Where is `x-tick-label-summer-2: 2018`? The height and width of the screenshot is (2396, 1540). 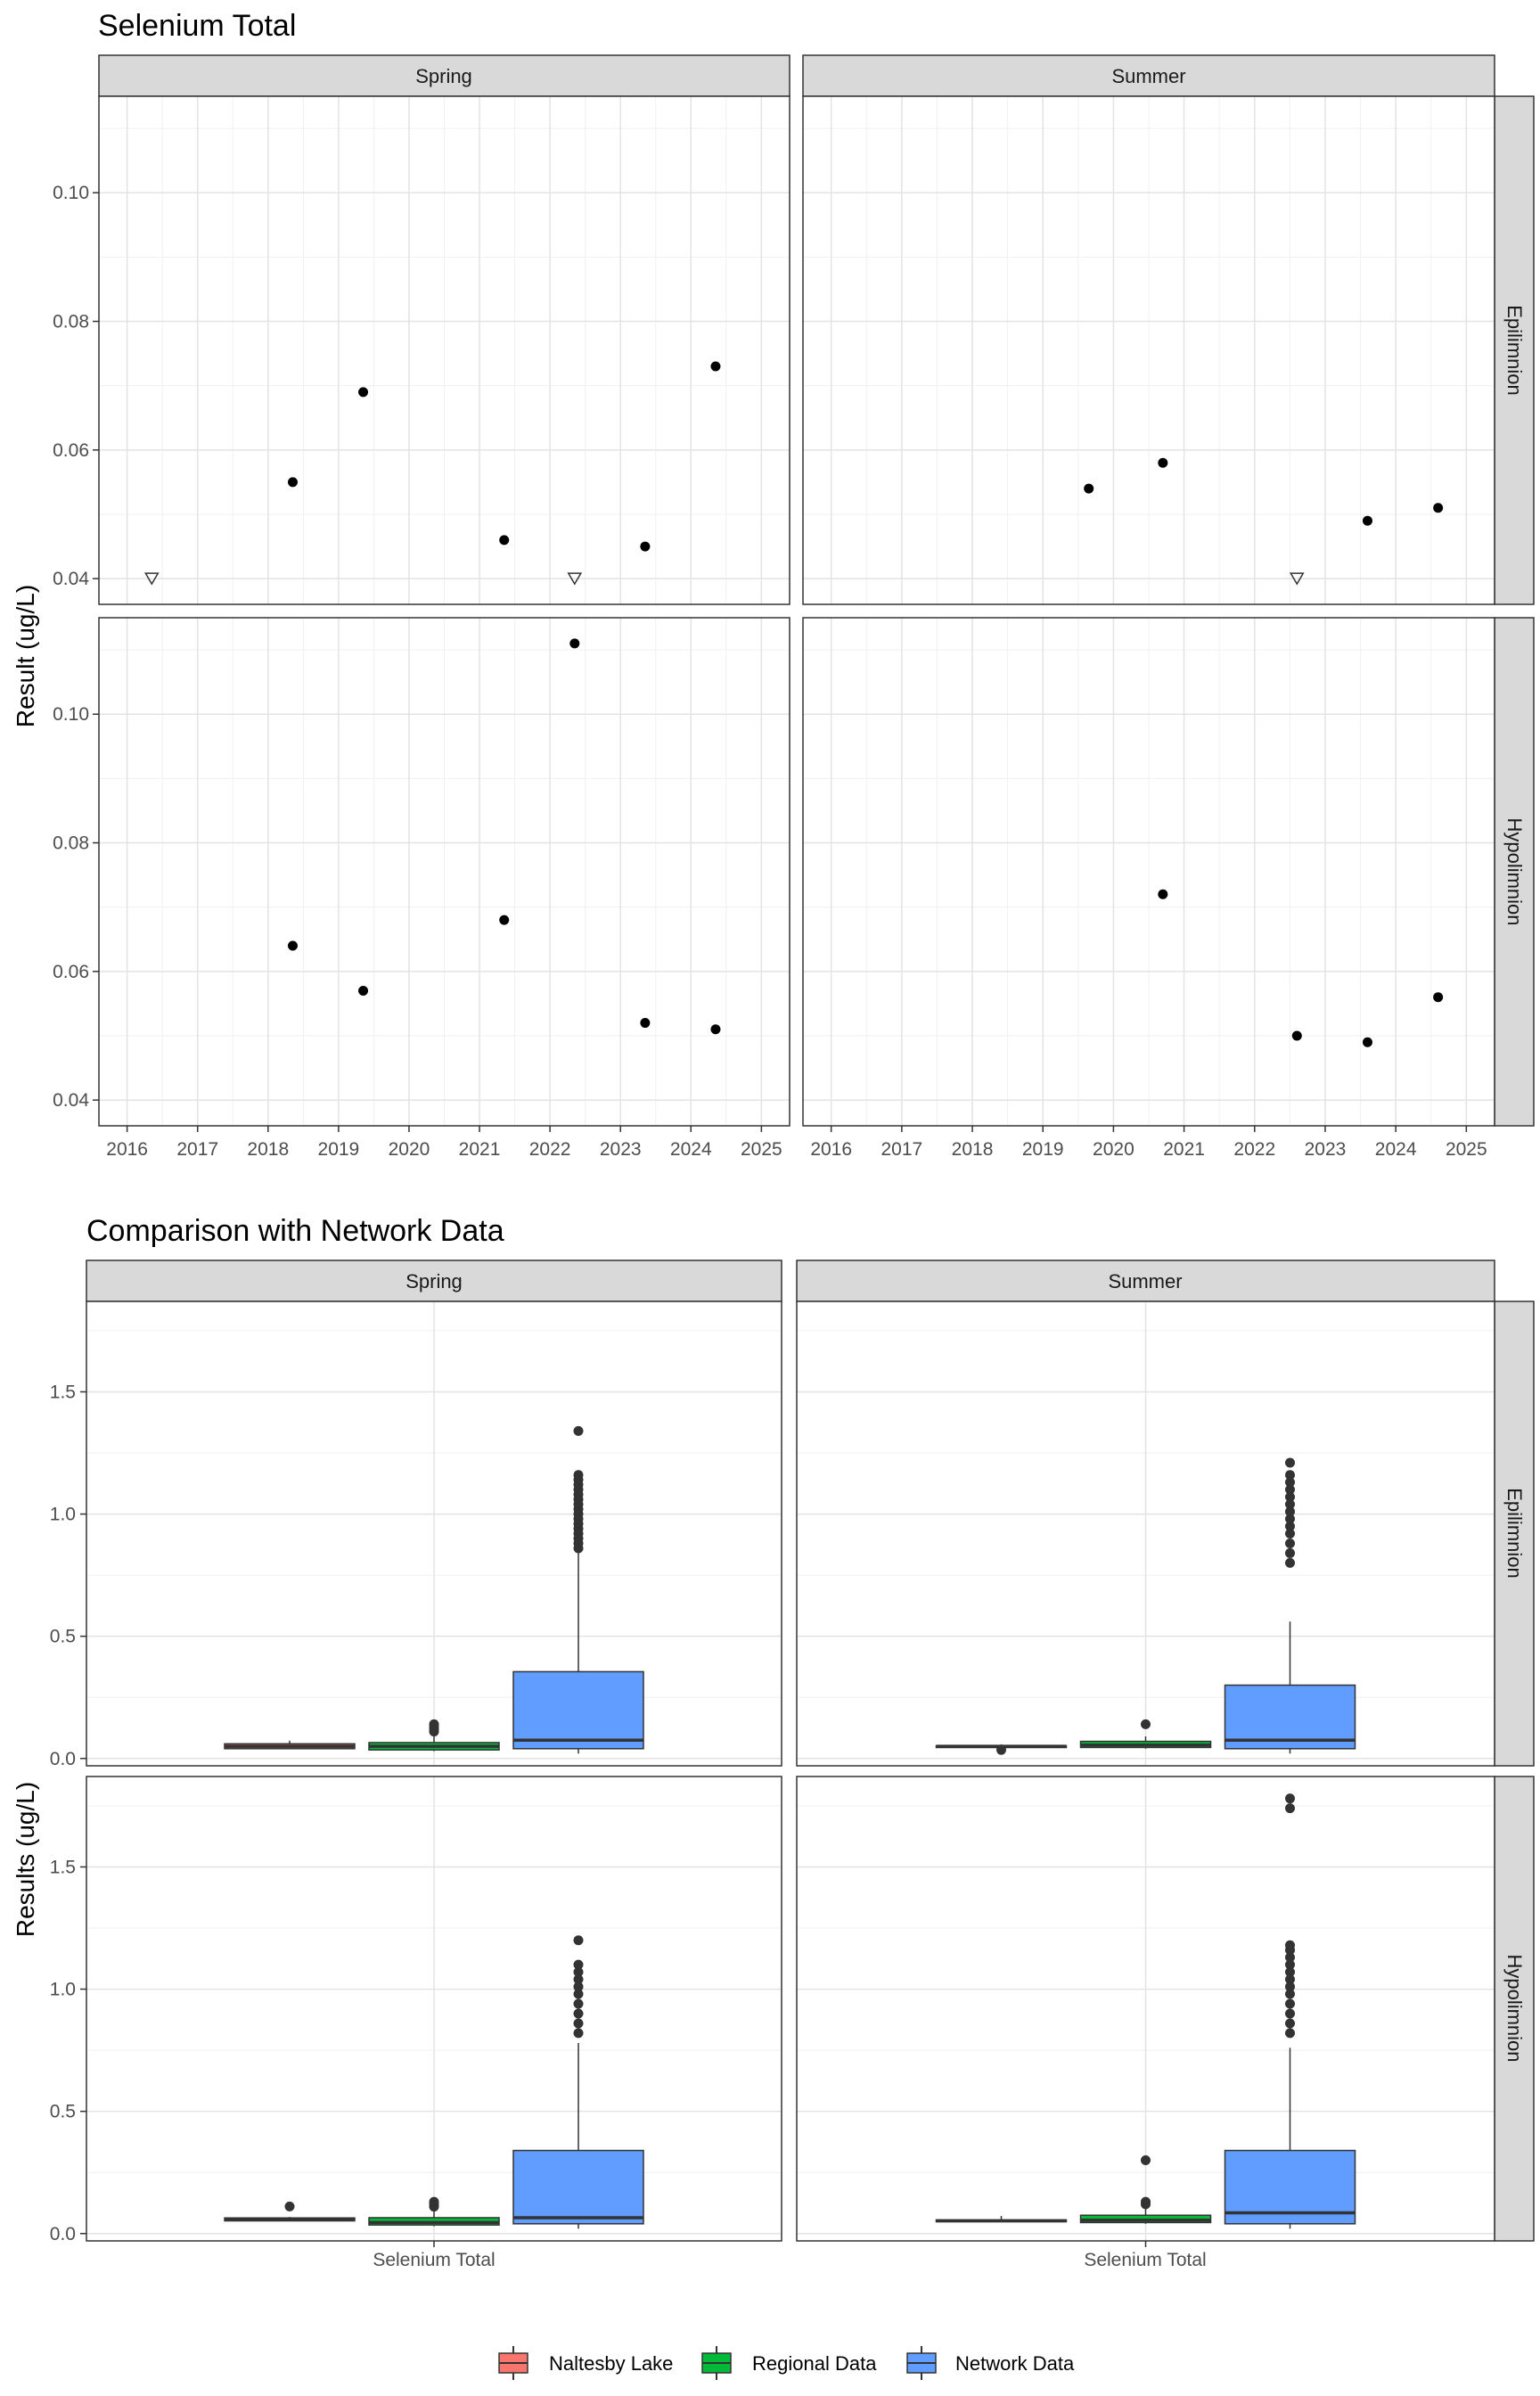
x-tick-label-summer-2: 2018 is located at coordinates (973, 1149).